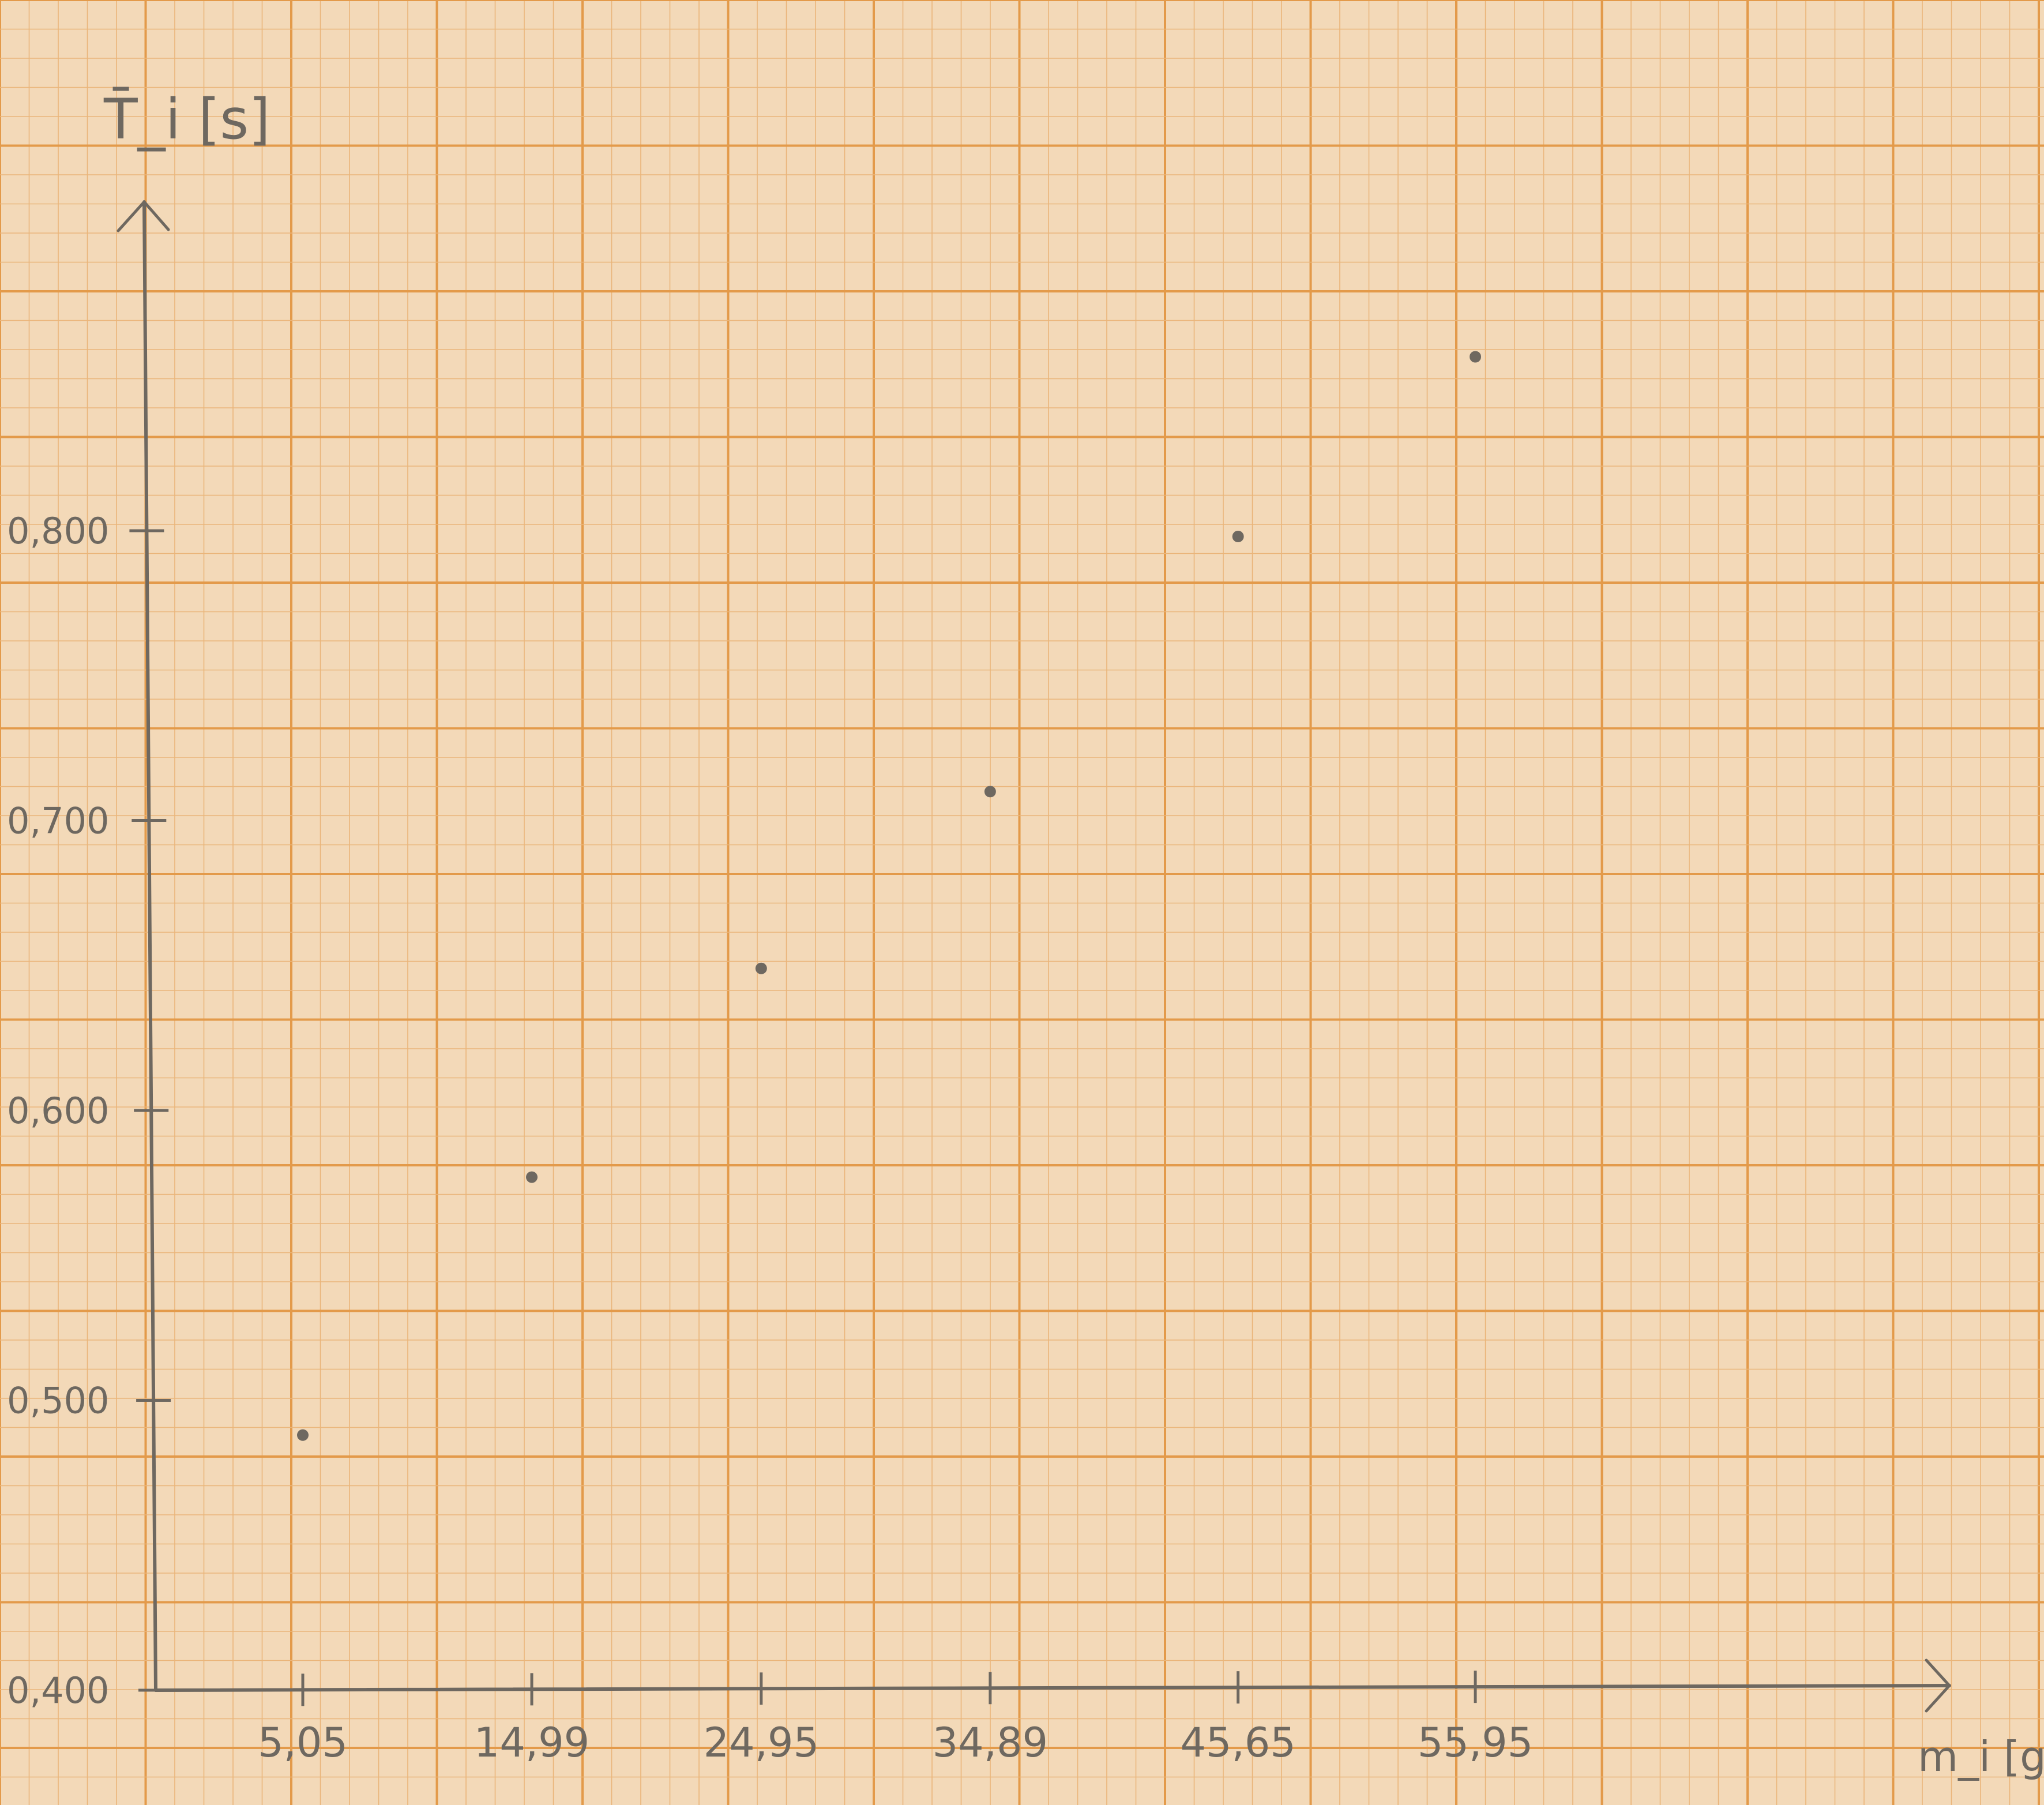  Describe the element at coordinates (58, 531) in the screenshot. I see `y-tick-label: 0,800` at that location.